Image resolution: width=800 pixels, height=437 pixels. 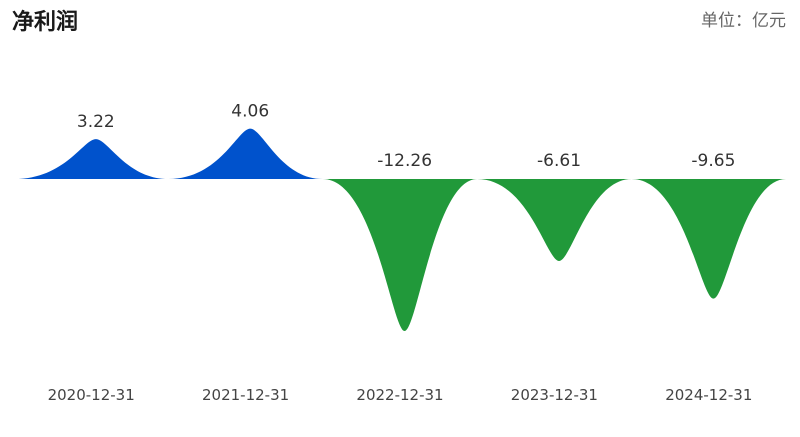 I want to click on value-label-2021-12-31: 4.06, so click(x=250, y=112).